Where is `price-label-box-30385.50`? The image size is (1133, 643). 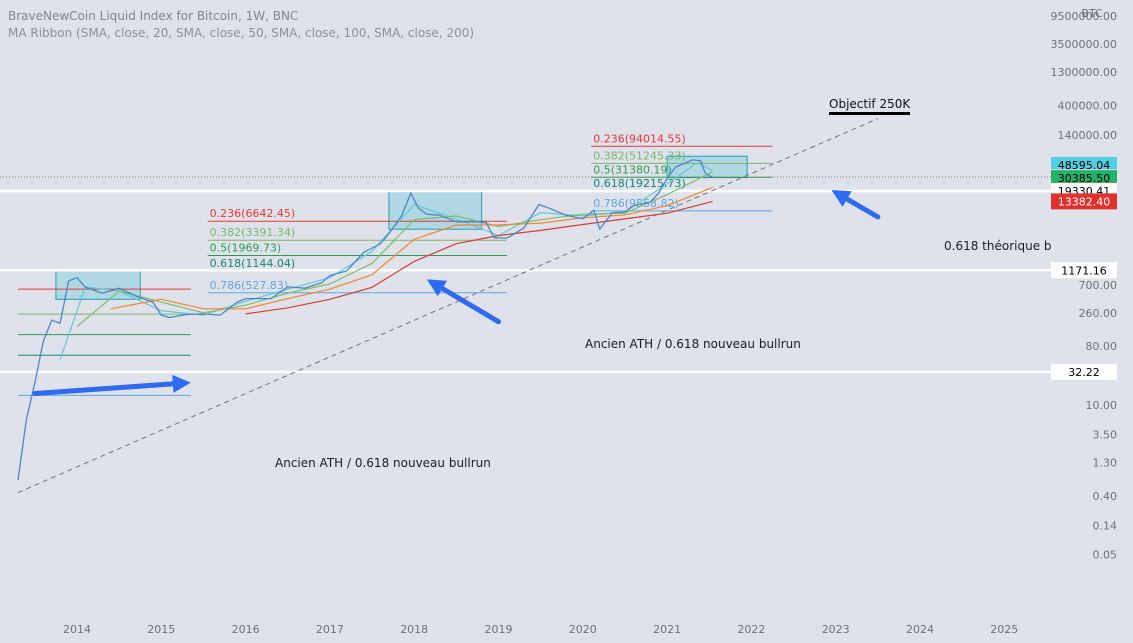
price-label-box-30385.50 is located at coordinates (1084, 178).